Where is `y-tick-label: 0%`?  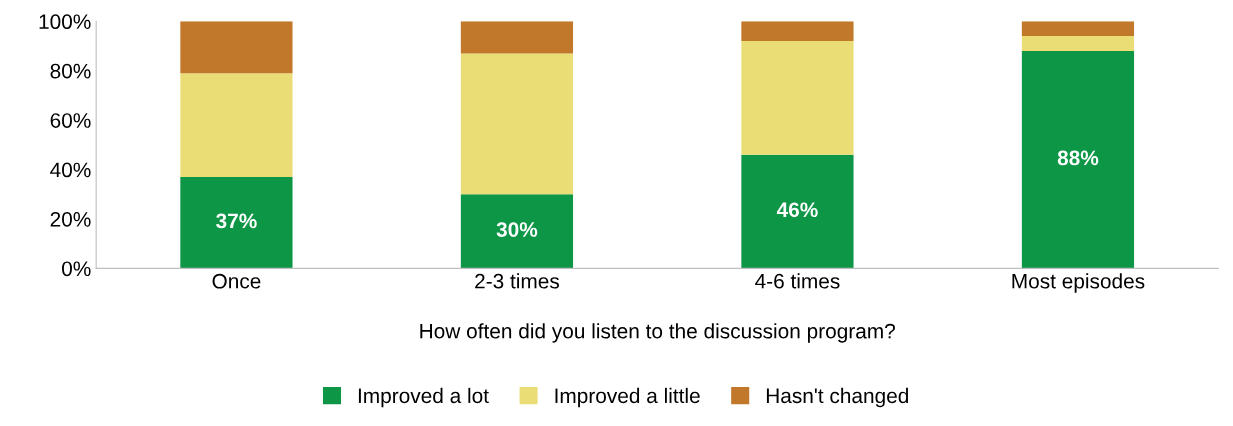
y-tick-label: 0% is located at coordinates (76, 269).